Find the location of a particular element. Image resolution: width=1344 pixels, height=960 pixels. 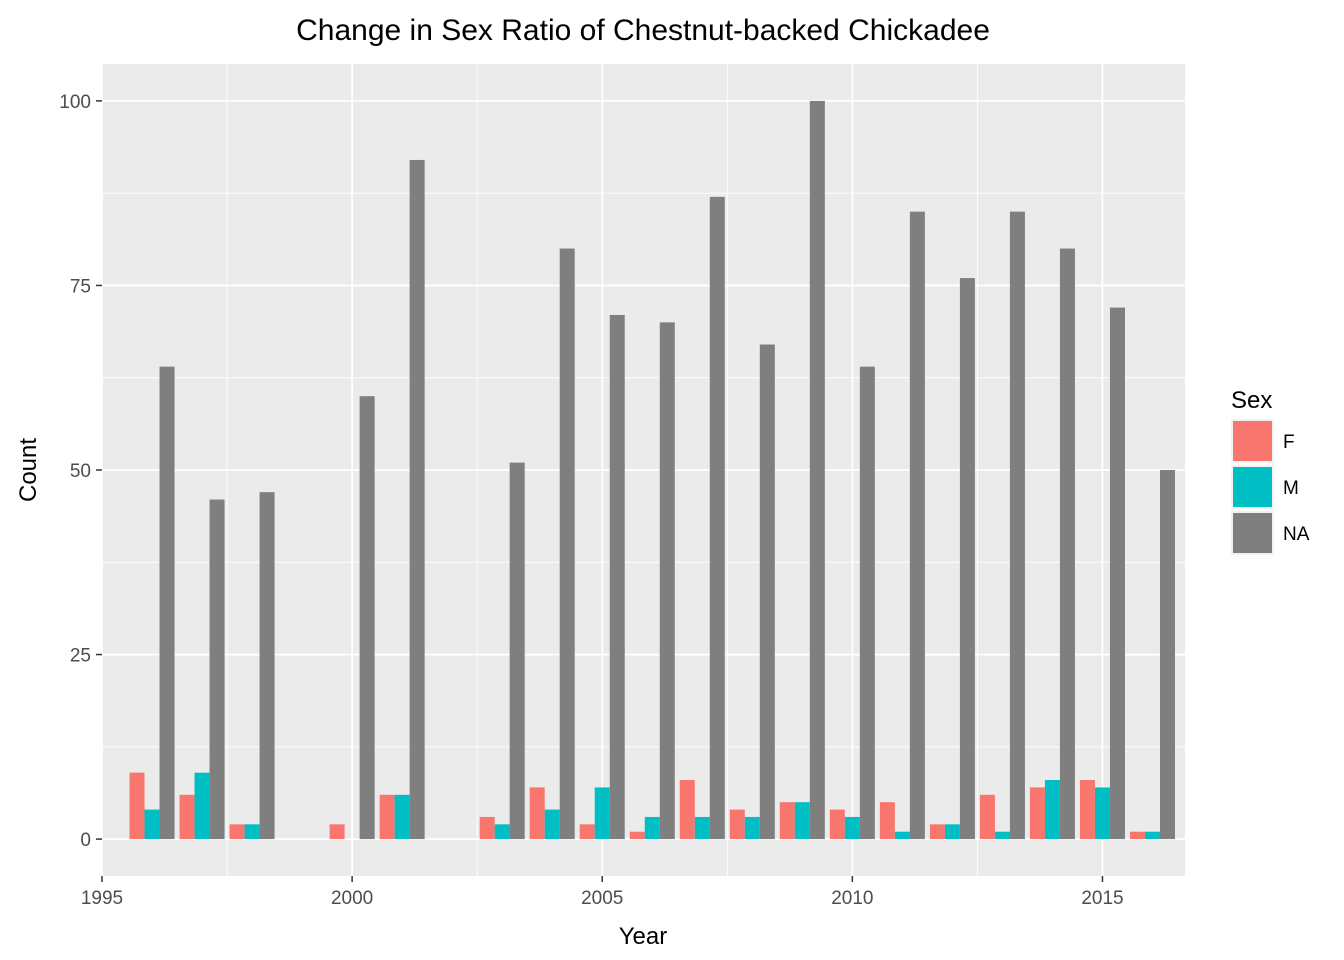

bar-M-2004 is located at coordinates (552, 824).